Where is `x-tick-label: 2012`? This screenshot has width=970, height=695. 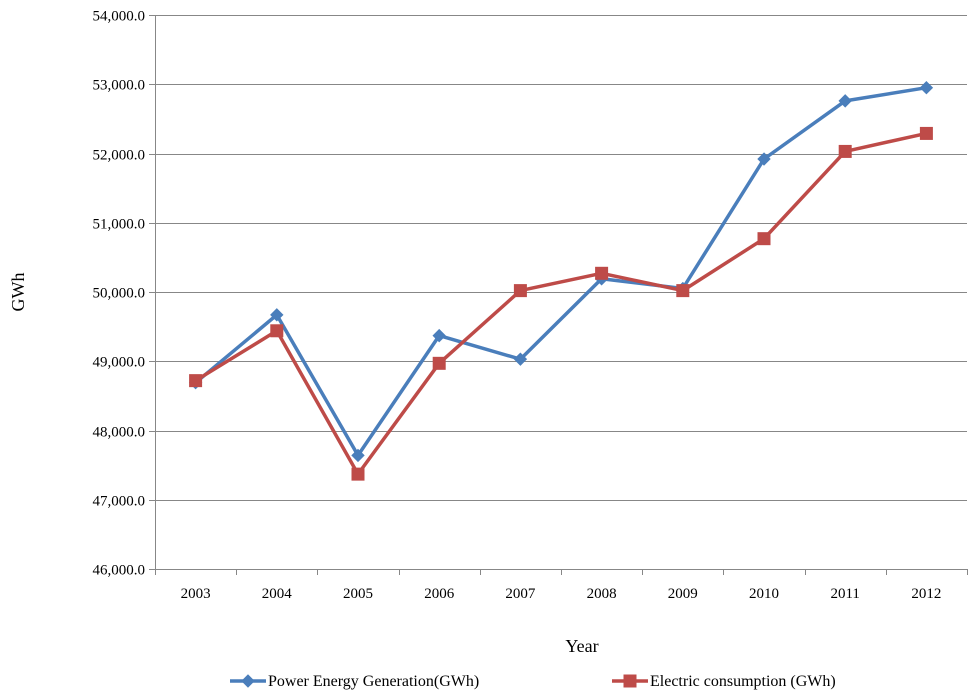
x-tick-label: 2012 is located at coordinates (926, 594).